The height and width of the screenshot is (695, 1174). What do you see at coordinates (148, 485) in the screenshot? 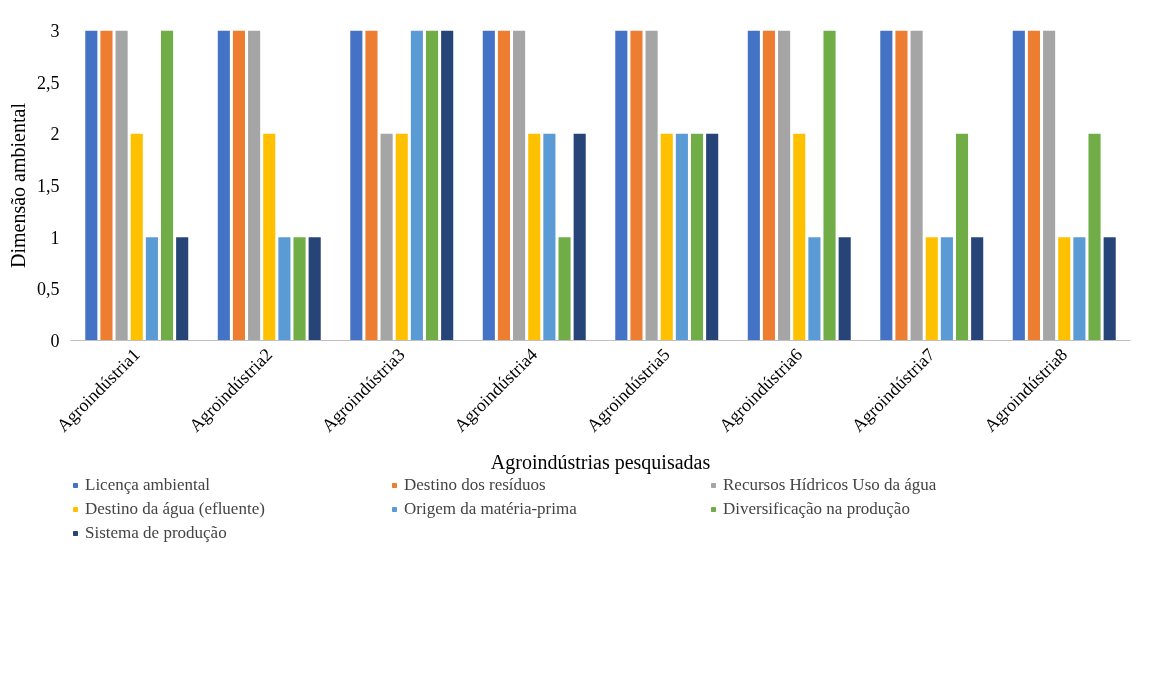
I see `legend-label: Licença ambiental` at bounding box center [148, 485].